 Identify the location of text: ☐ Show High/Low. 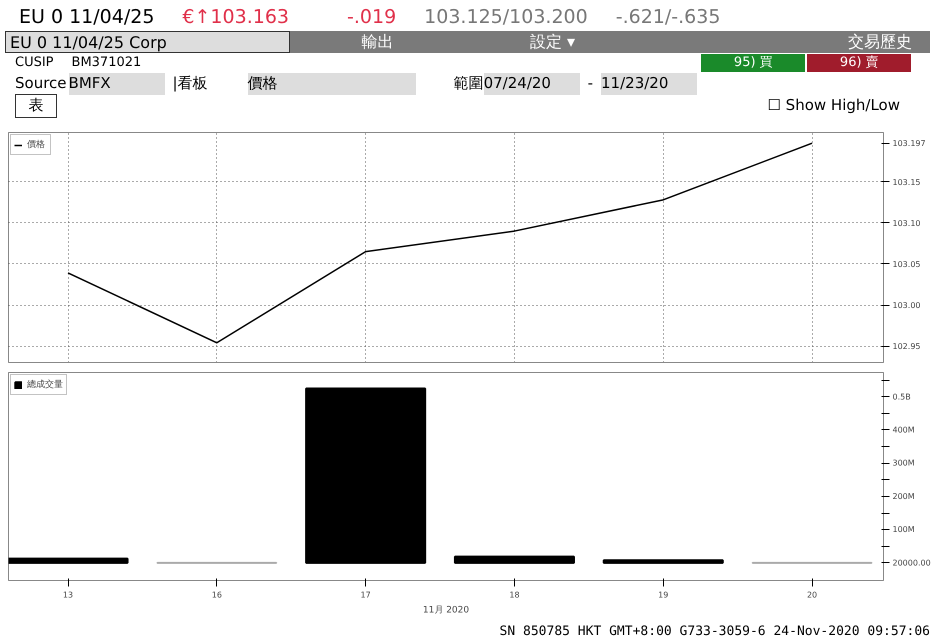
(833, 105).